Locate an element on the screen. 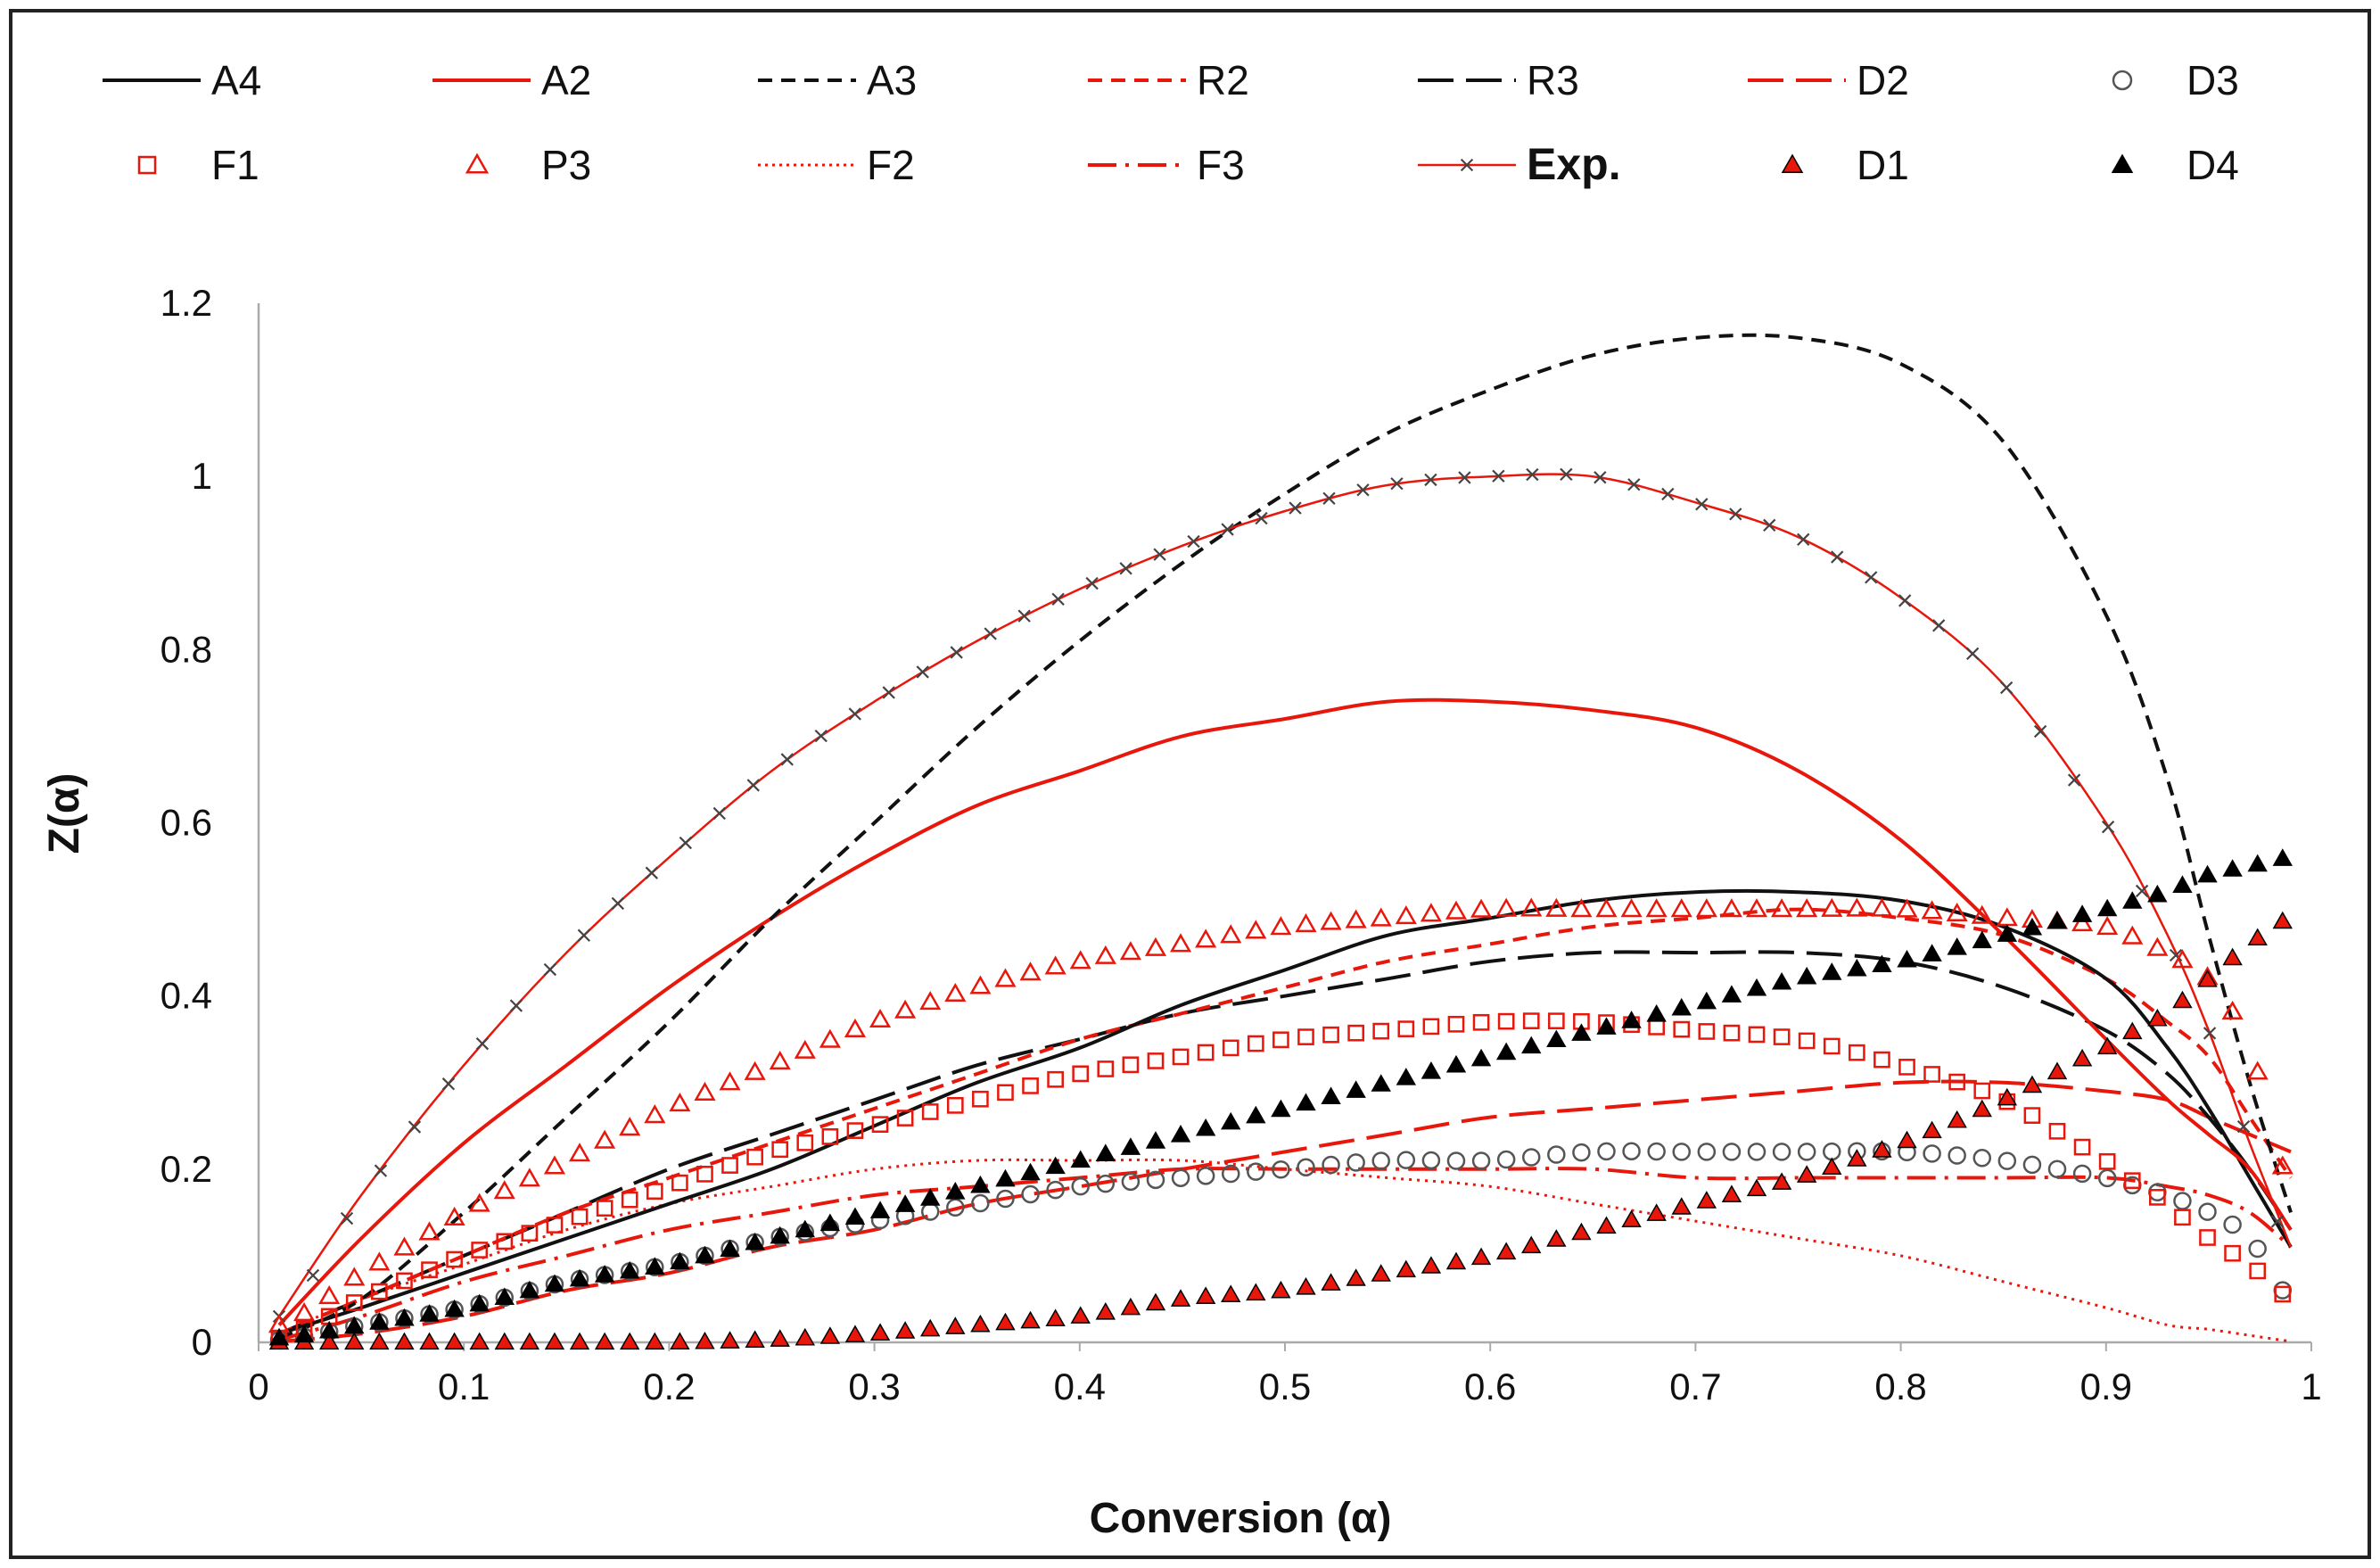  legend-item-r2: R2 is located at coordinates (1168, 80).